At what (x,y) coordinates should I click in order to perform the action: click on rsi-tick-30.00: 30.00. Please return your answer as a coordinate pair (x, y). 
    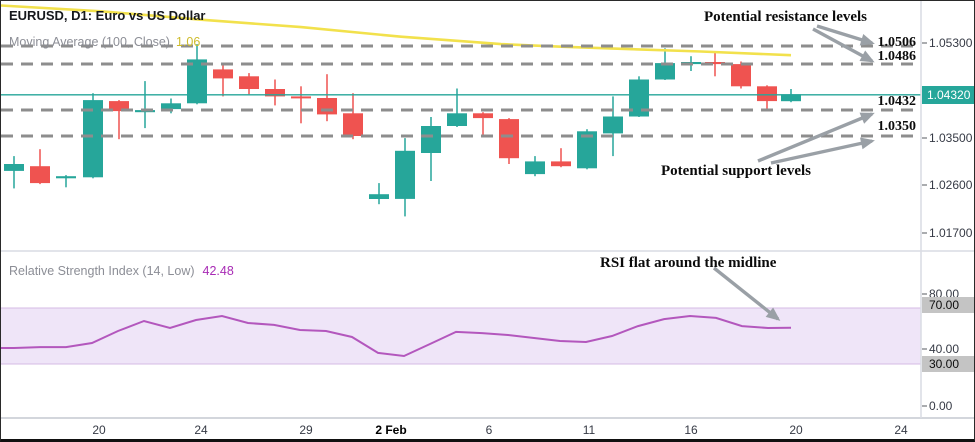
    Looking at the image, I should click on (948, 364).